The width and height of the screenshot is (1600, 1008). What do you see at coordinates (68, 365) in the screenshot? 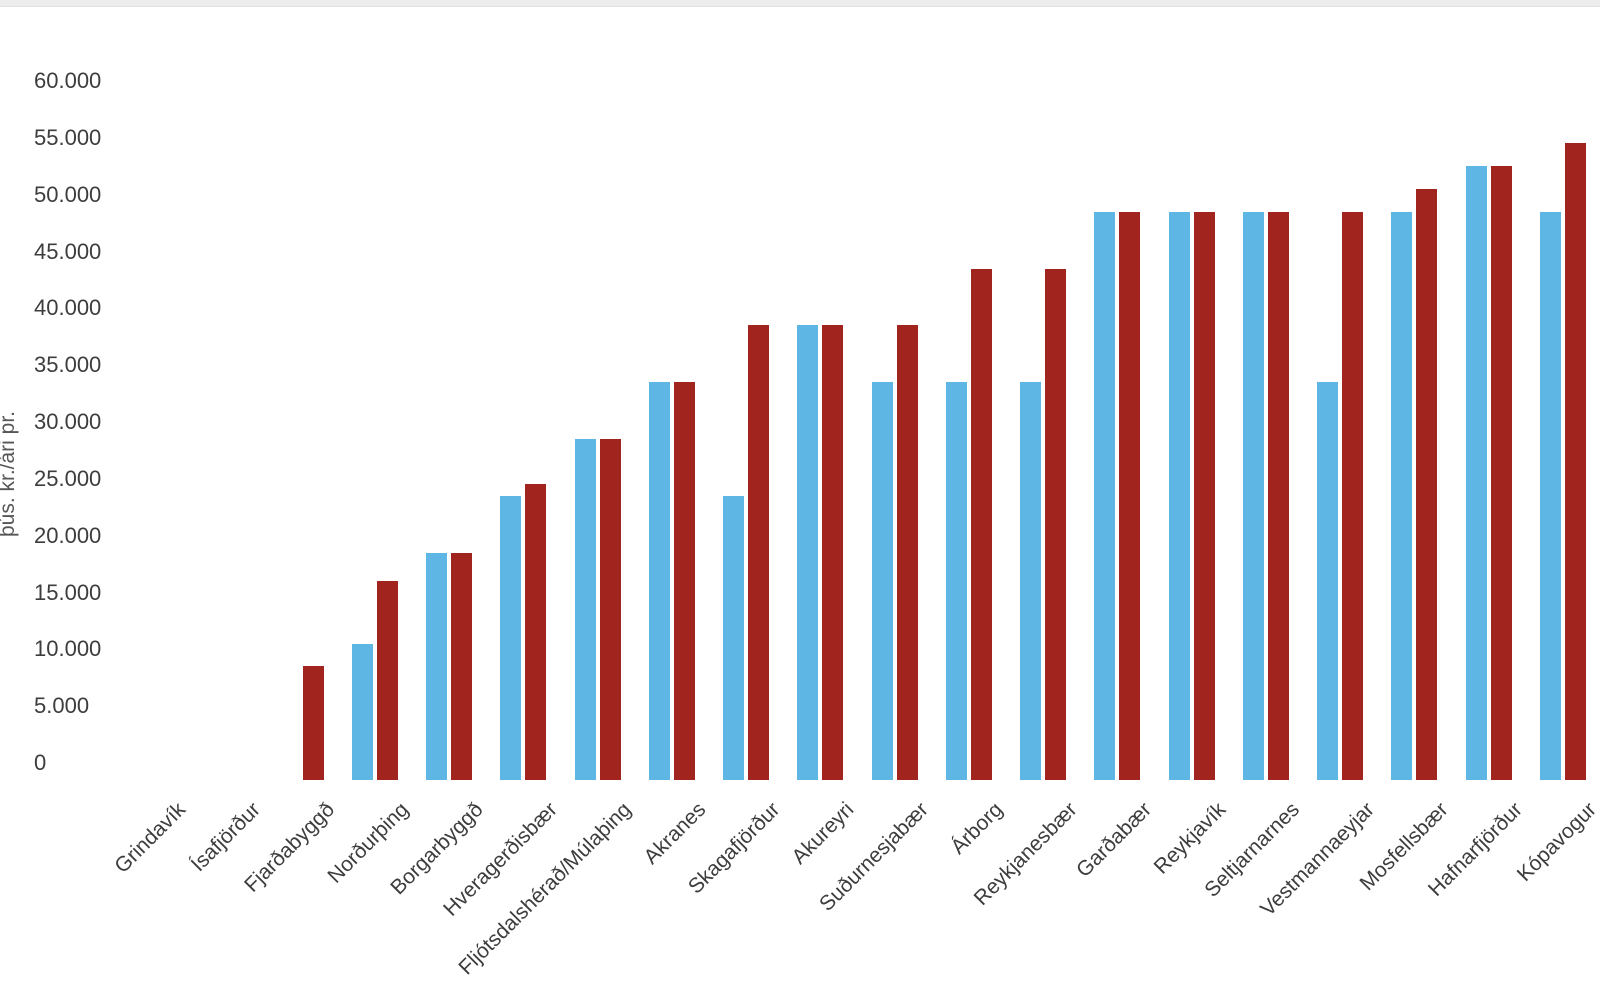
I see `y-tick-label: 35.000` at bounding box center [68, 365].